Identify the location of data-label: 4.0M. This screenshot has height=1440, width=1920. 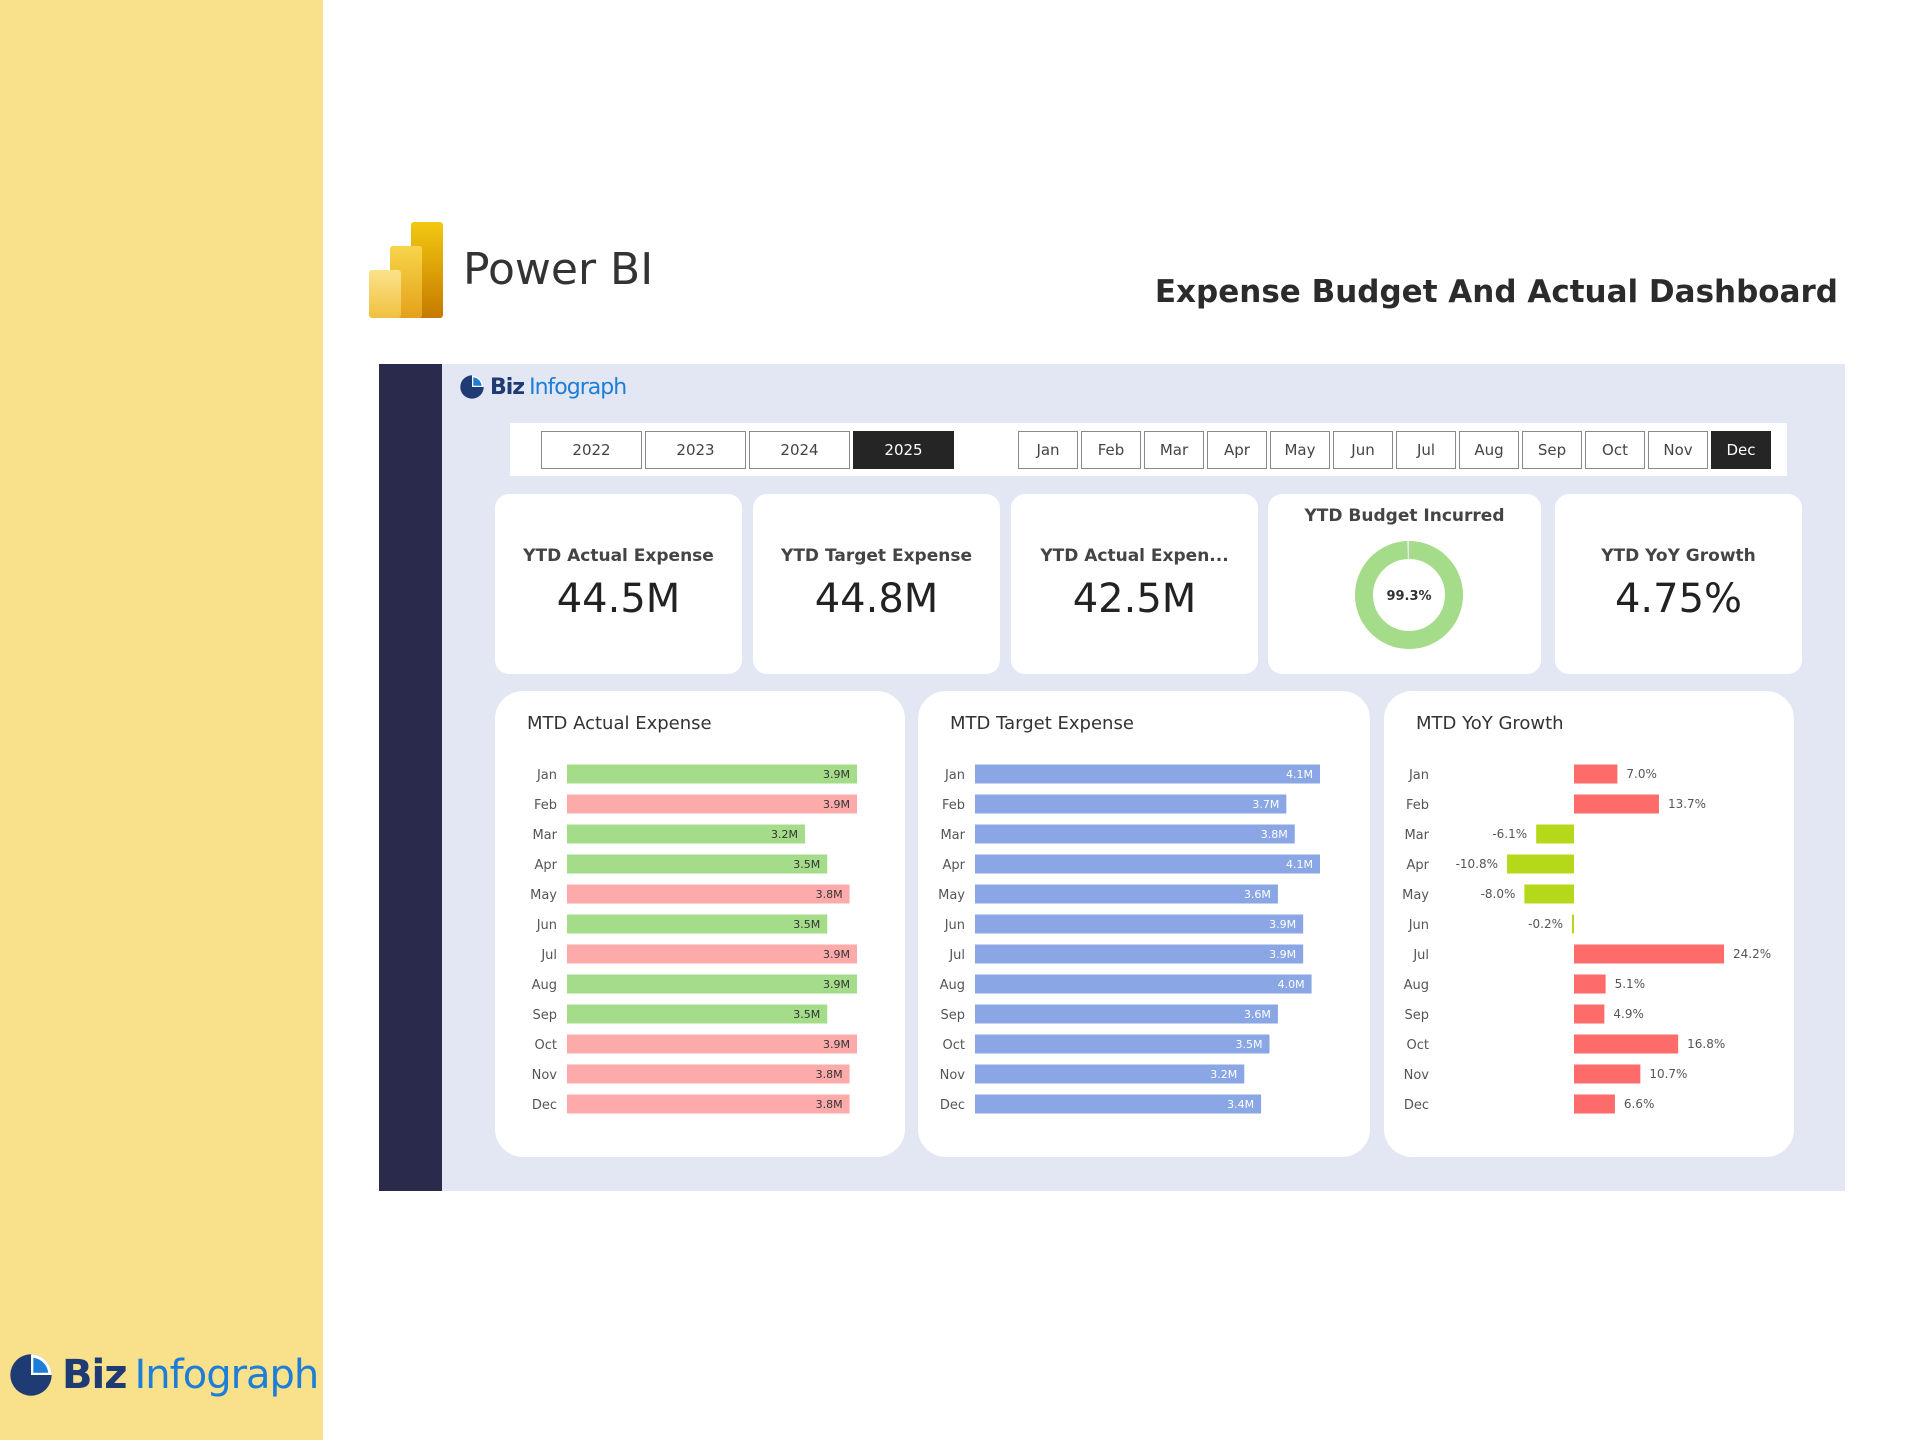
(1291, 984).